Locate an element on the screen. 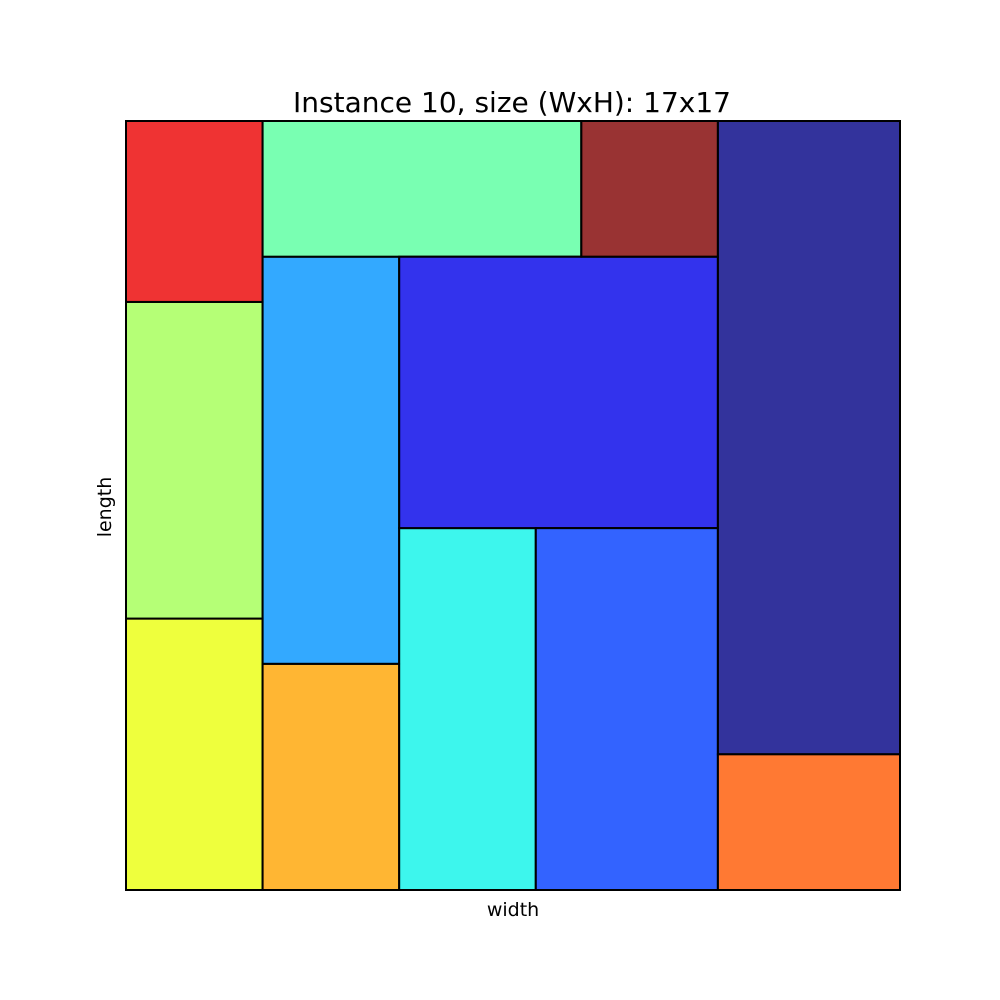  rectangle-orange is located at coordinates (331, 777).